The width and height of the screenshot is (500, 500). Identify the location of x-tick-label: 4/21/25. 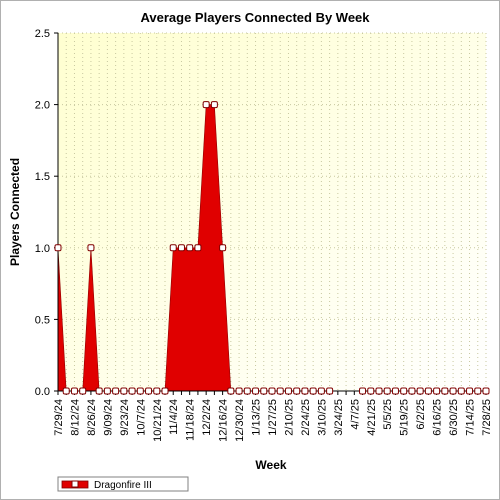
(372, 417).